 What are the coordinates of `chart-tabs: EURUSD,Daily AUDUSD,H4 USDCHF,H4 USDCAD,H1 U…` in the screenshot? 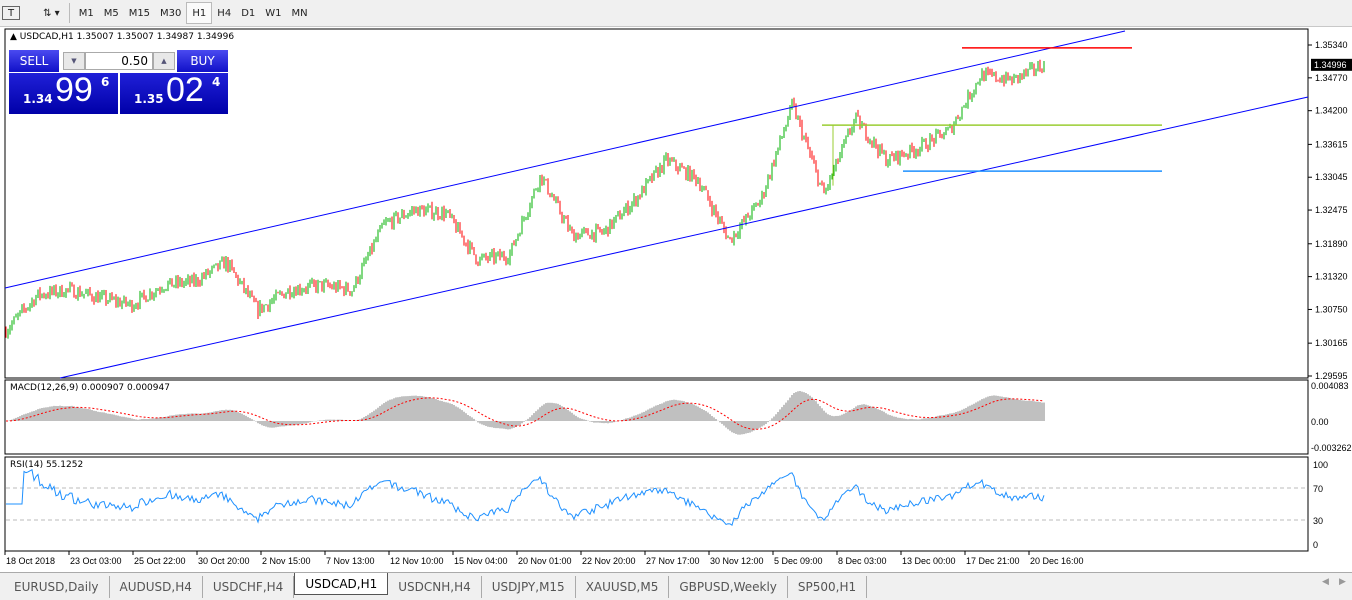 It's located at (676, 586).